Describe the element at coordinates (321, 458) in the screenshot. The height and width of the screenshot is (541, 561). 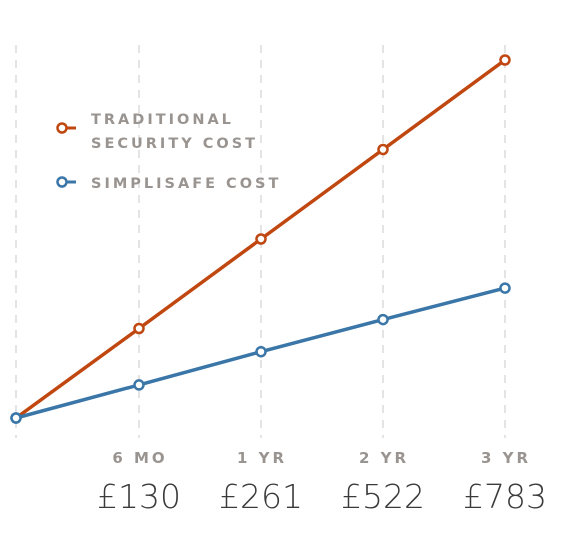
I see `x-axis-labels: 6 MO 1 YR 2 YR 3 YR` at that location.